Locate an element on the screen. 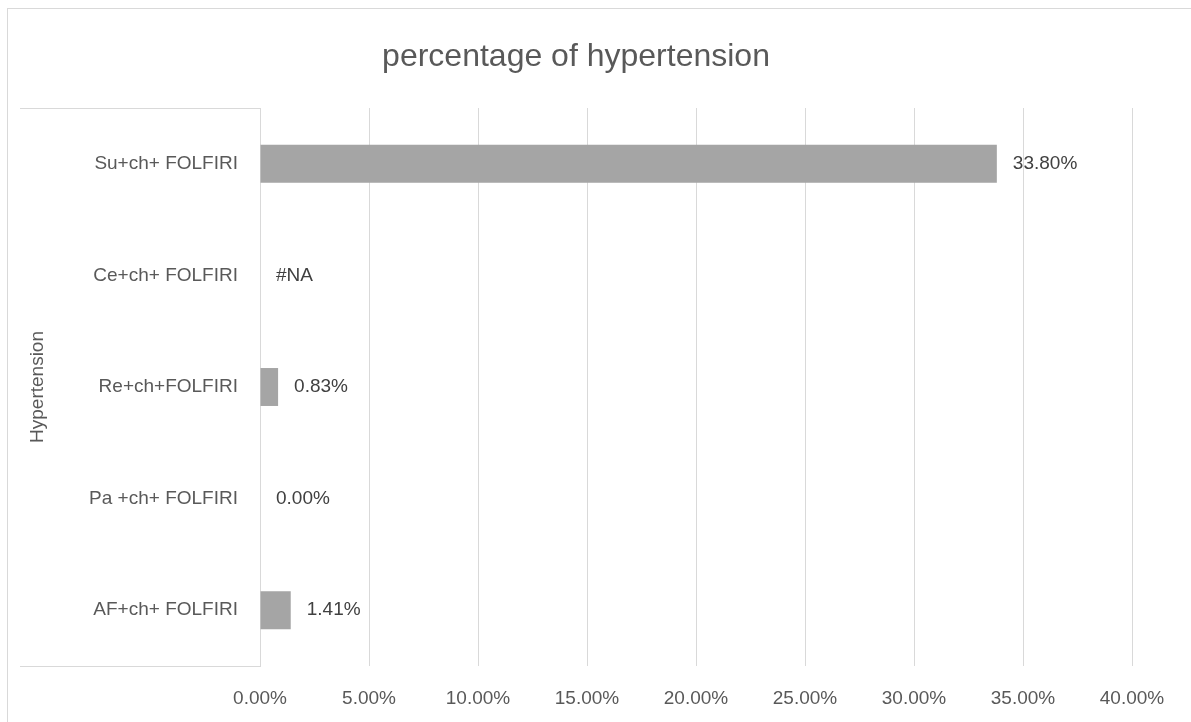 The height and width of the screenshot is (722, 1191). x-tick-label: 10.00% is located at coordinates (478, 697).